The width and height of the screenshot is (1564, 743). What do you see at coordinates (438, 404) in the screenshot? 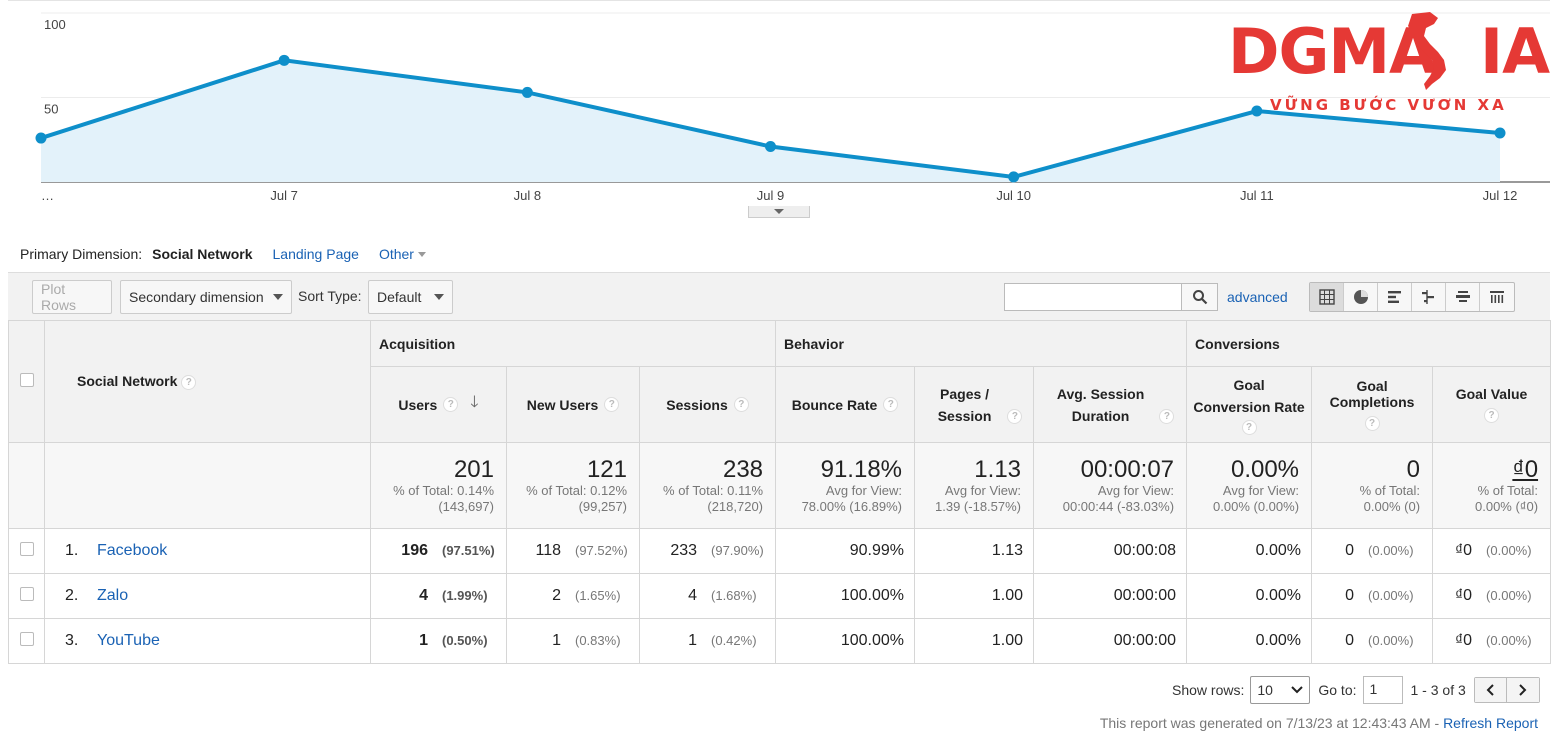
I see `column-users: Users? 🡓` at bounding box center [438, 404].